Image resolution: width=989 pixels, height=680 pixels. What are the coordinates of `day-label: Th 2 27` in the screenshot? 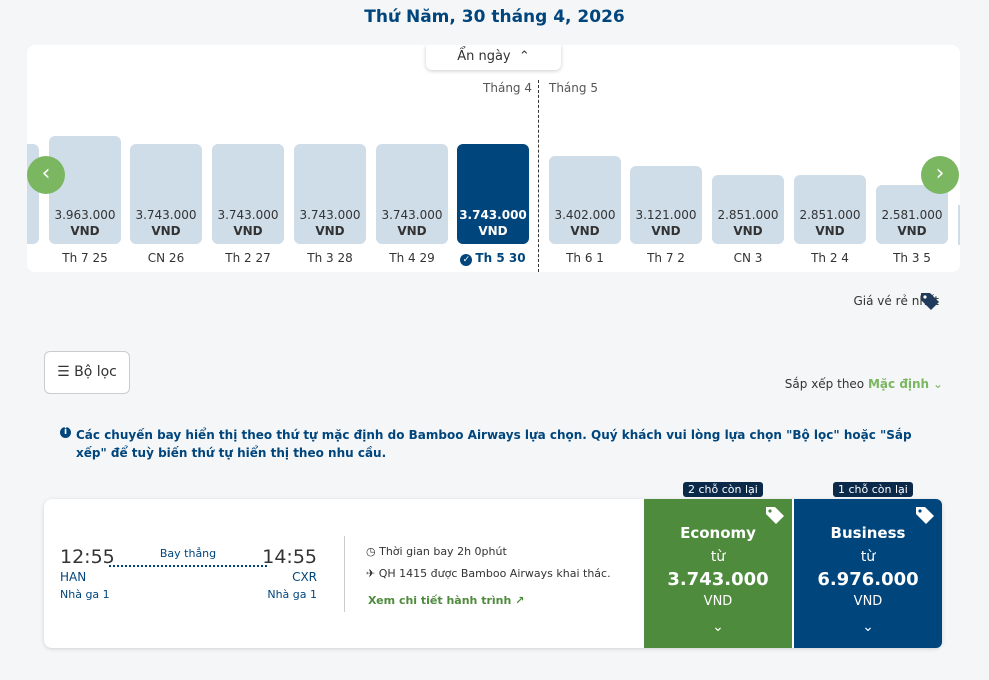 It's located at (248, 258).